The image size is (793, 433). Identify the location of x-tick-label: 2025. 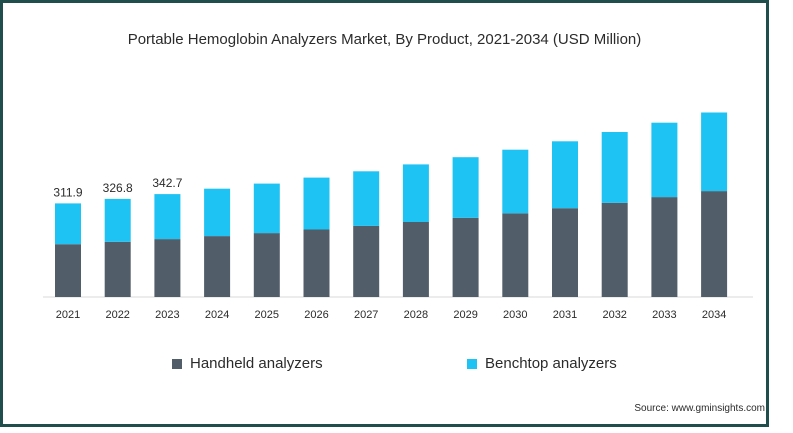
(267, 315).